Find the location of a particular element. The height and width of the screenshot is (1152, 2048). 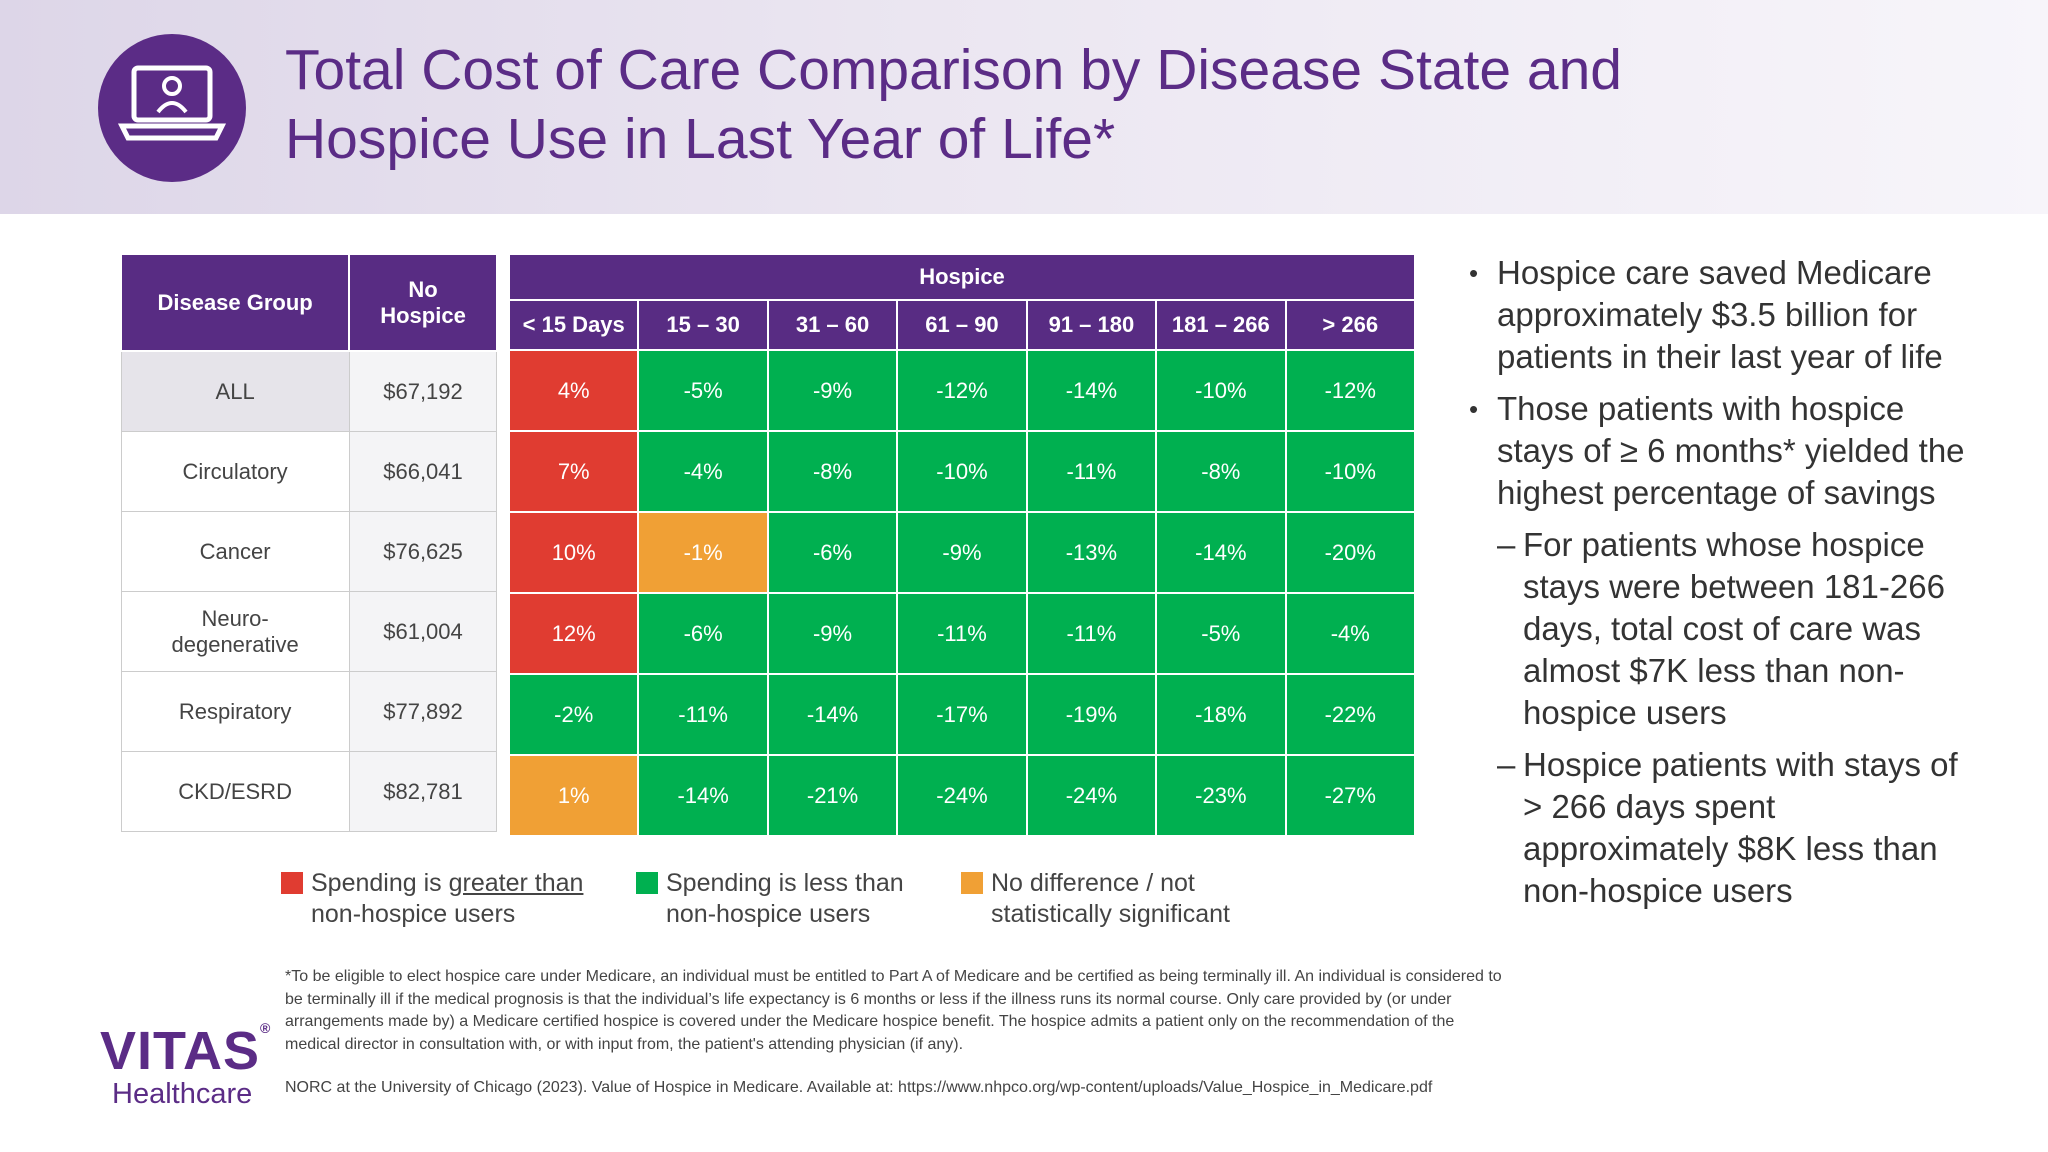

percent-cell: -19% is located at coordinates (1091, 714).